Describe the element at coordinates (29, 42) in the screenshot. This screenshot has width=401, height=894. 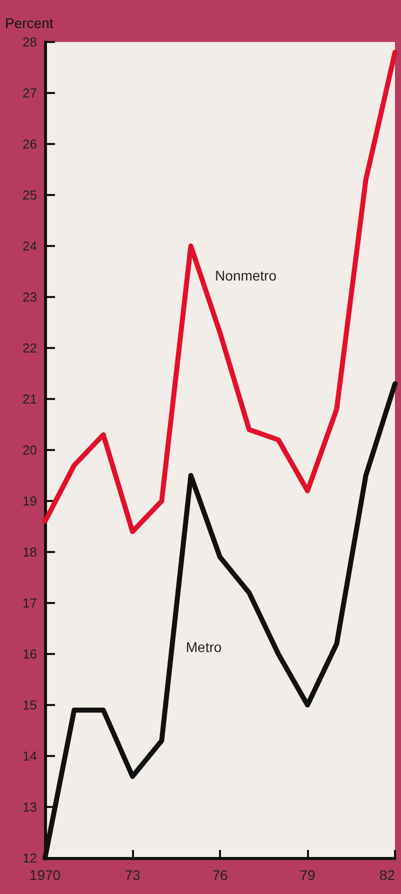
I see `y-tick-label: 28` at that location.